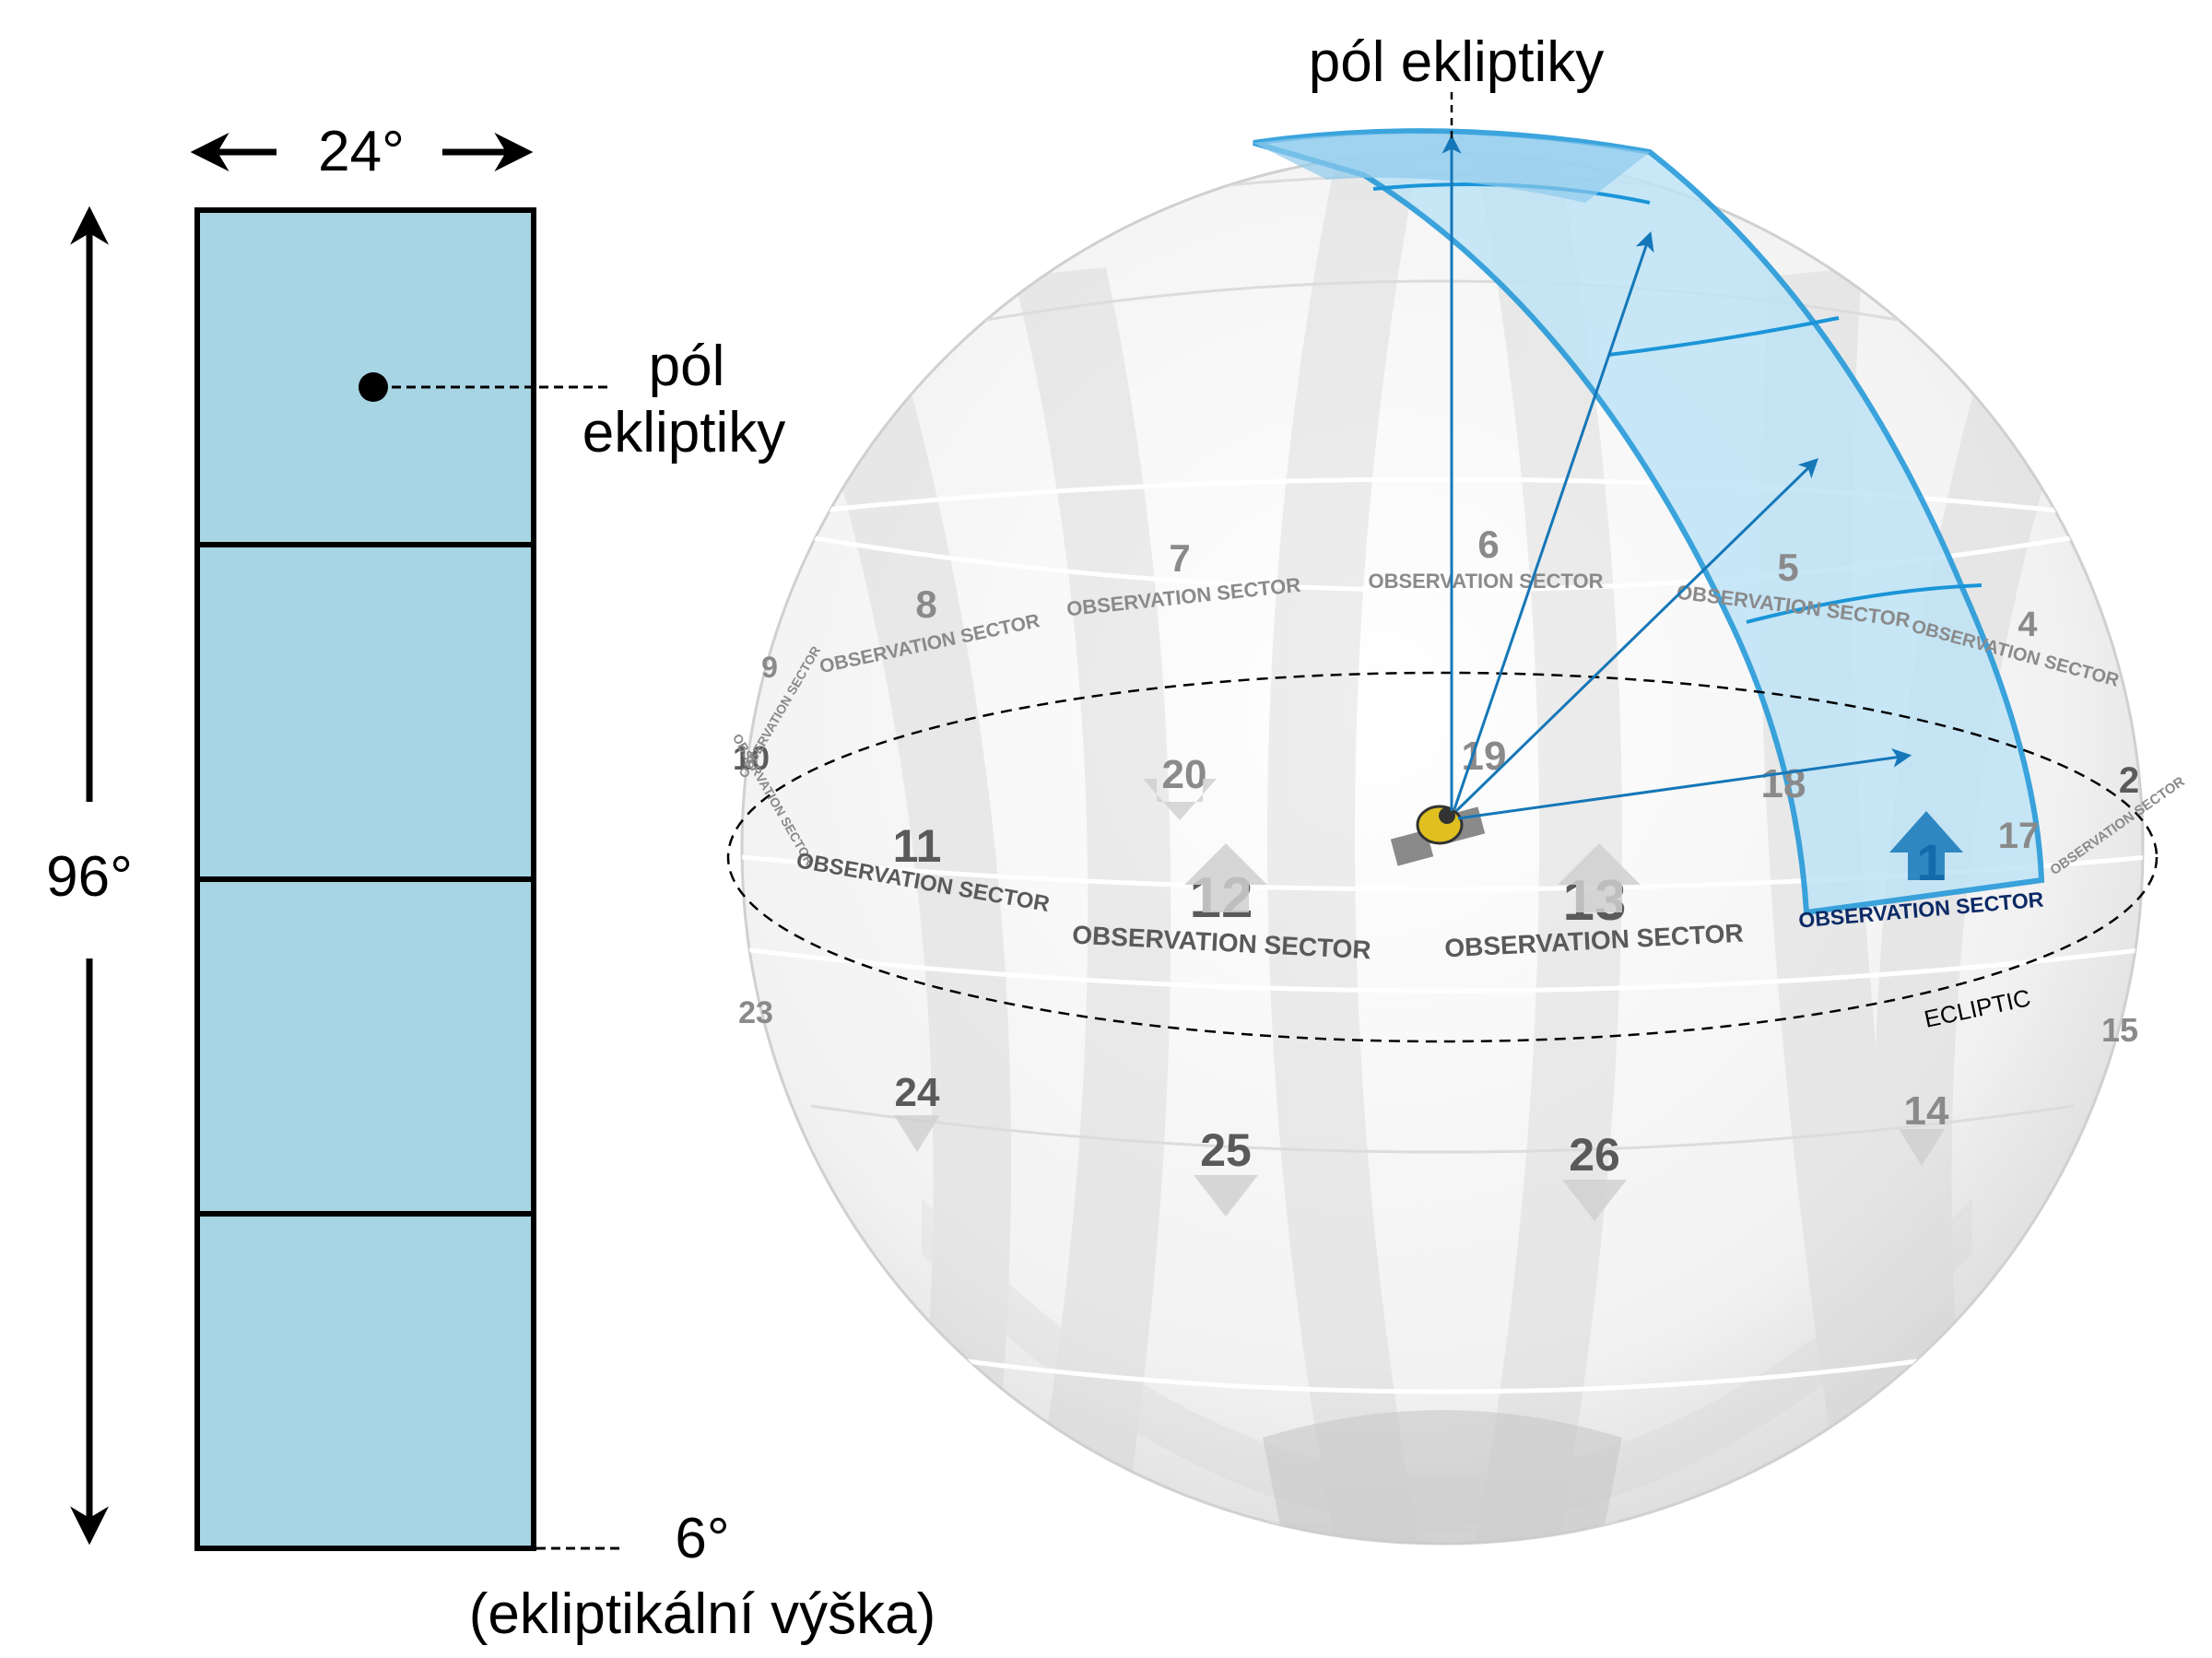 The height and width of the screenshot is (1658, 2212). I want to click on sector-25-arrow, so click(1226, 1196).